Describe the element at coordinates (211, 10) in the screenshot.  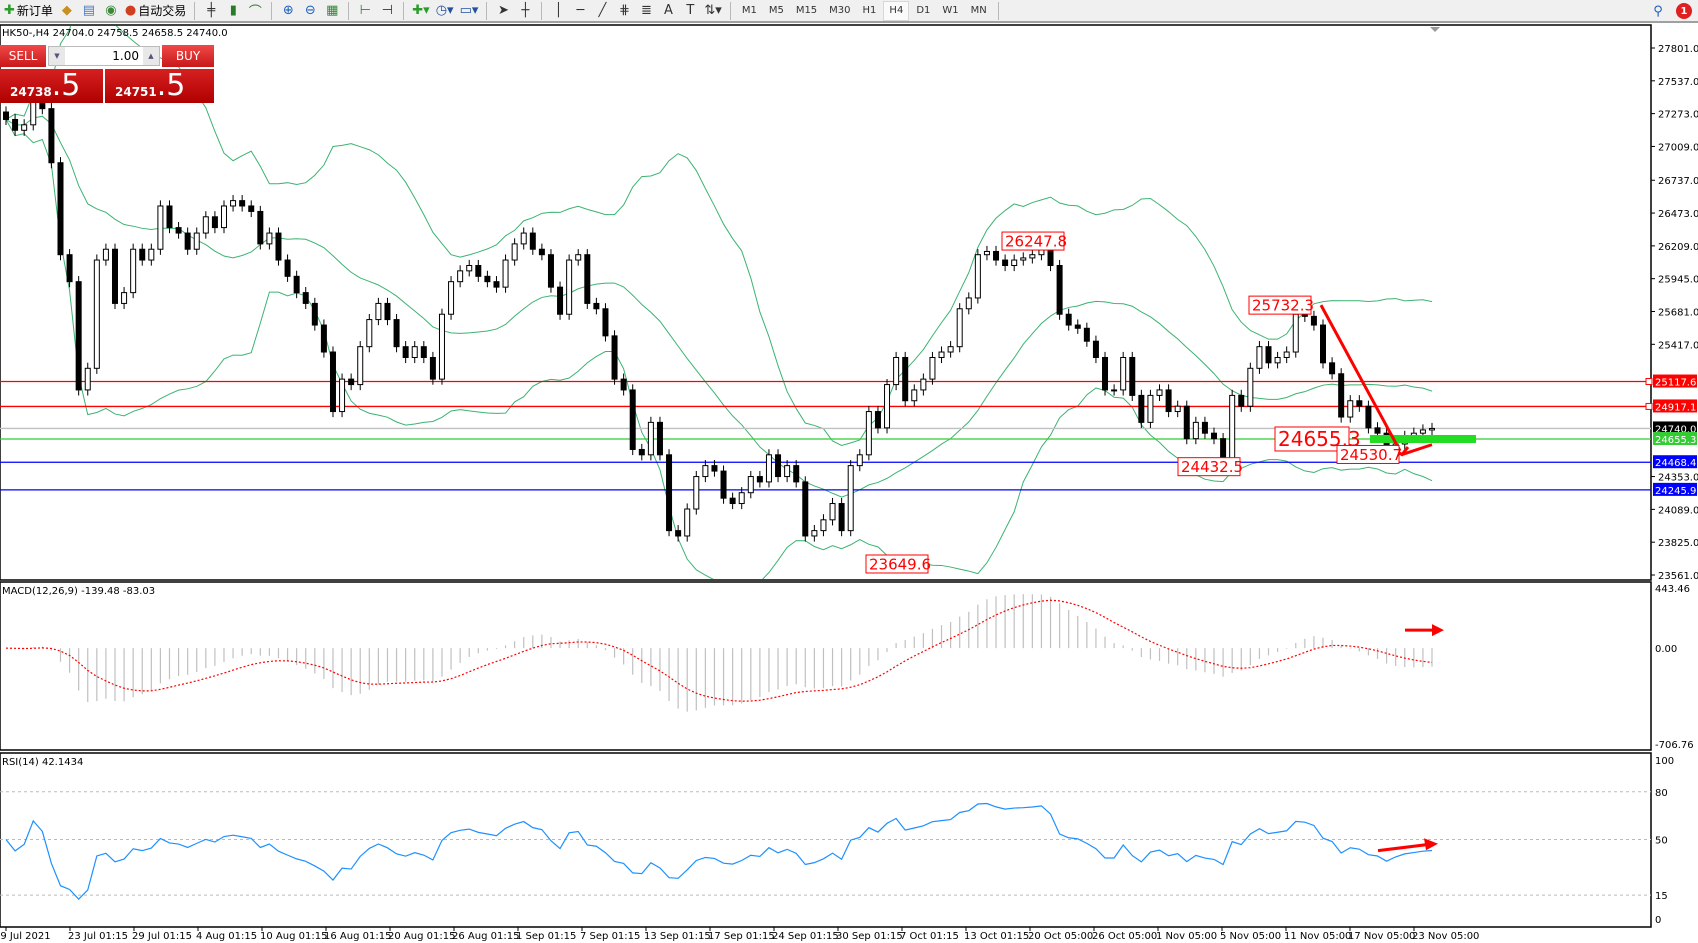
I see `bar-chart-icon: ╪` at that location.